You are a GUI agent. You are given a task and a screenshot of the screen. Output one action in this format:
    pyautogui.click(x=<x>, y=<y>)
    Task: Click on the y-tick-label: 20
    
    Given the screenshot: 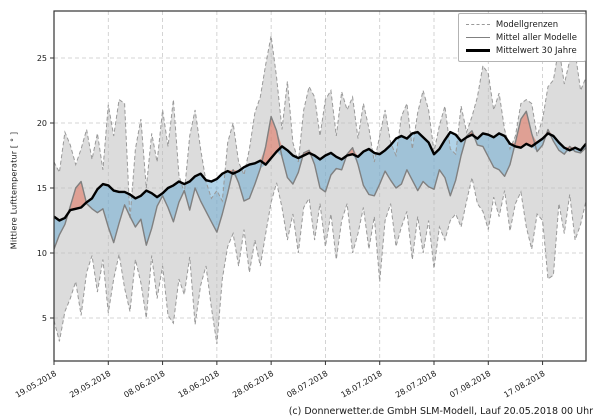 What is the action you would take?
    pyautogui.click(x=42, y=123)
    